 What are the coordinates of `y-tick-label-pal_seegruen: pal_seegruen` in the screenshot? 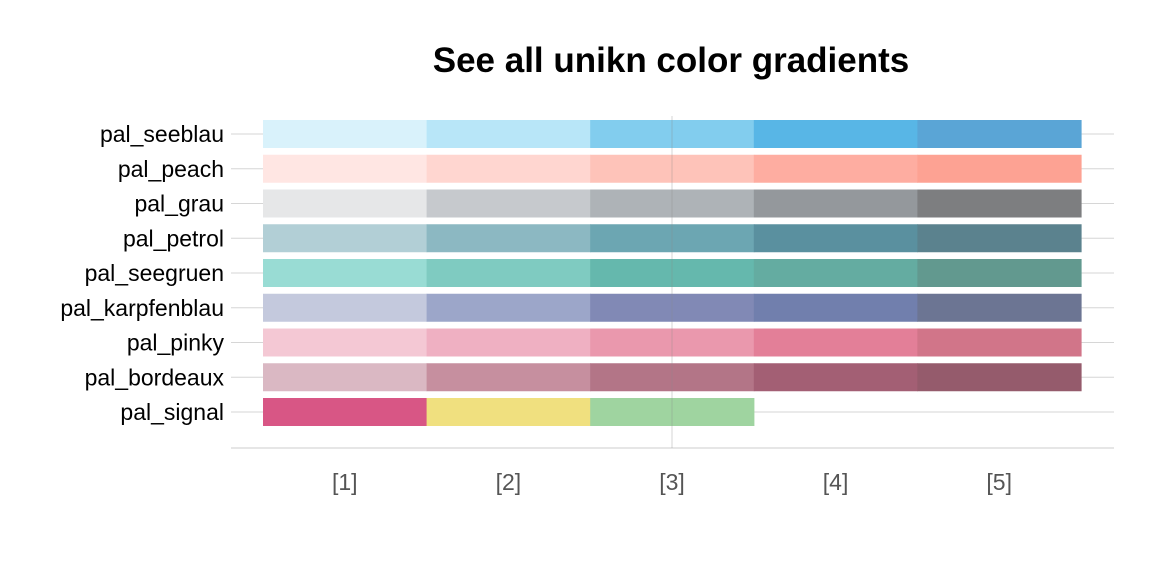 It's located at (154, 273).